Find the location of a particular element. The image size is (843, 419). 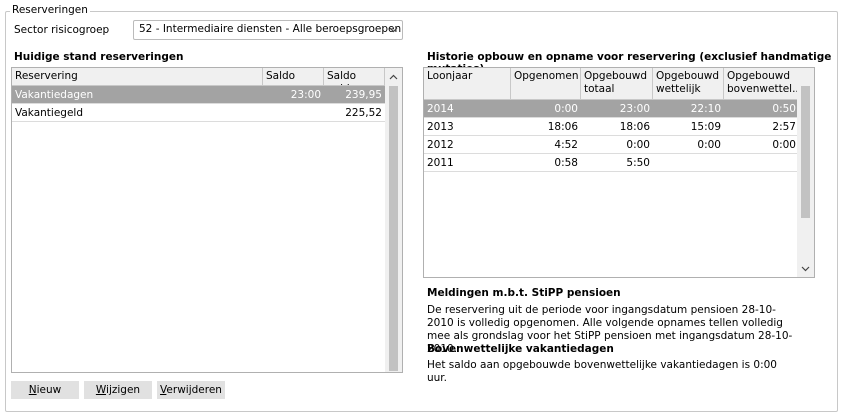

current-title: Huidige stand reserveringen is located at coordinates (99, 57).